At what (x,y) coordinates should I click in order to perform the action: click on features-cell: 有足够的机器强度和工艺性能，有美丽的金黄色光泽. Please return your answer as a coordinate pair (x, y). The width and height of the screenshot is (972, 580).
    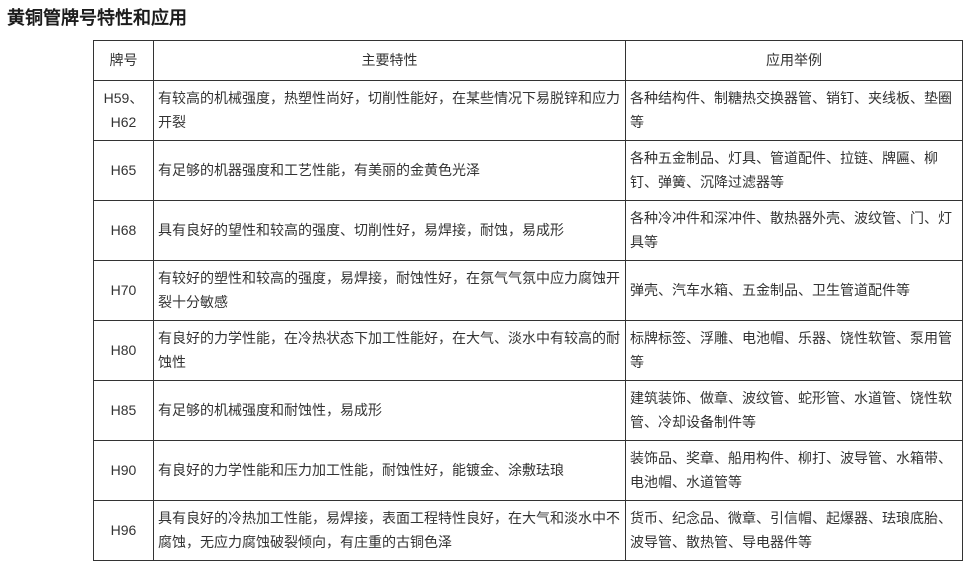
    Looking at the image, I should click on (389, 170).